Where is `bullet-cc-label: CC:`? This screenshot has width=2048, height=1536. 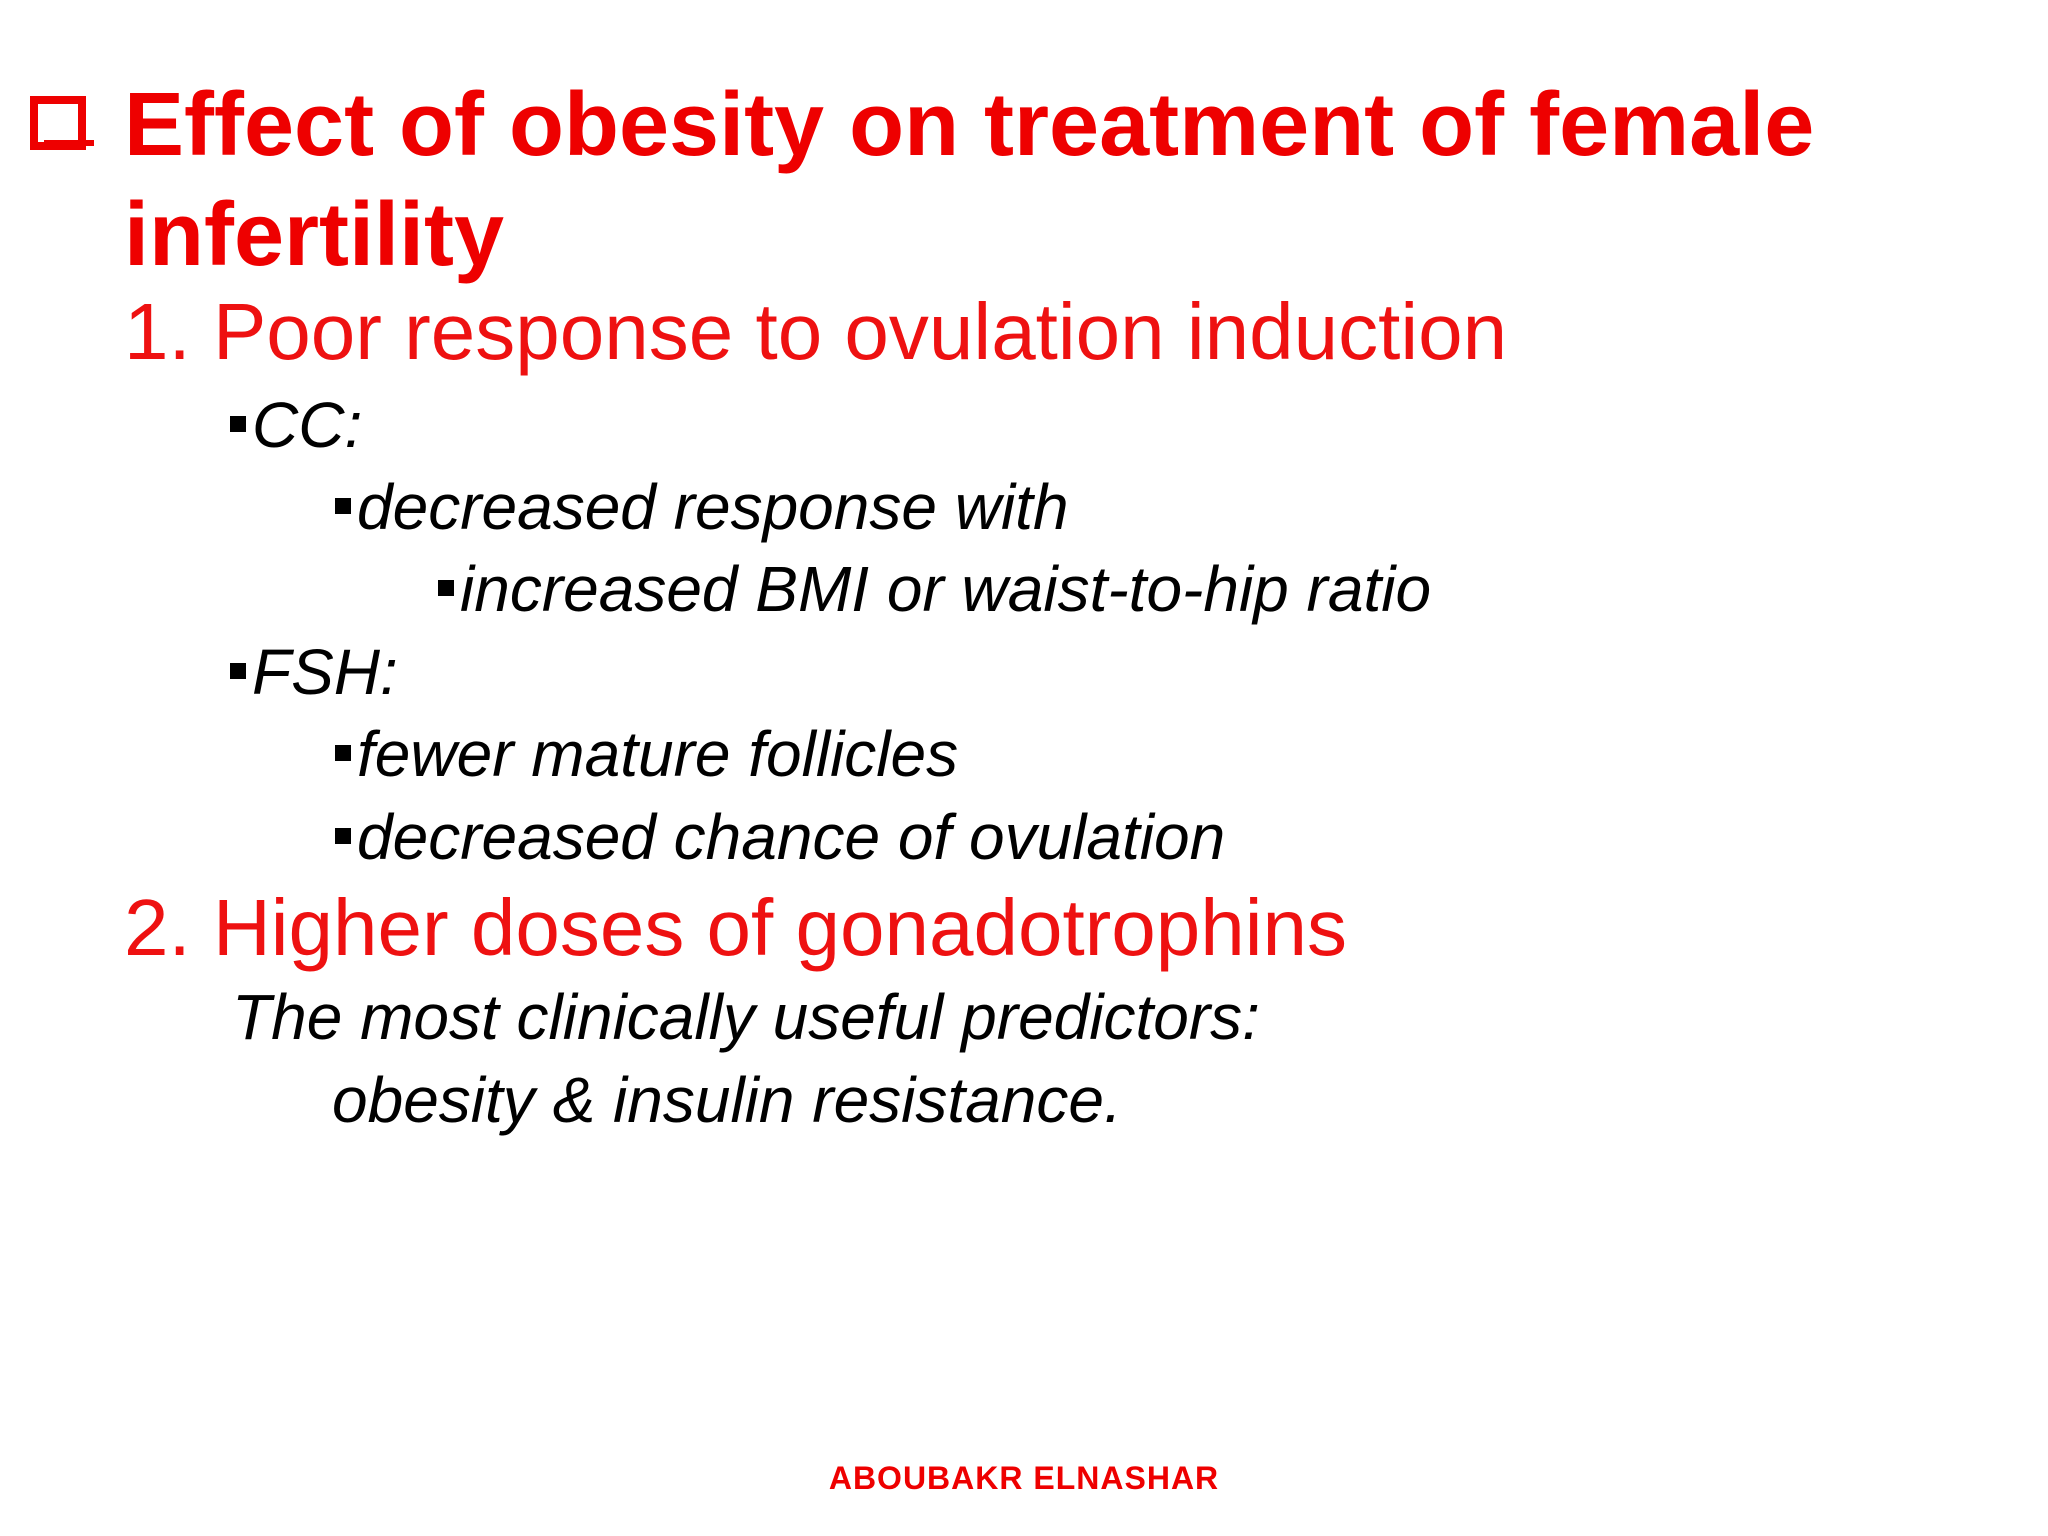
bullet-cc-label: CC: is located at coordinates (307, 425).